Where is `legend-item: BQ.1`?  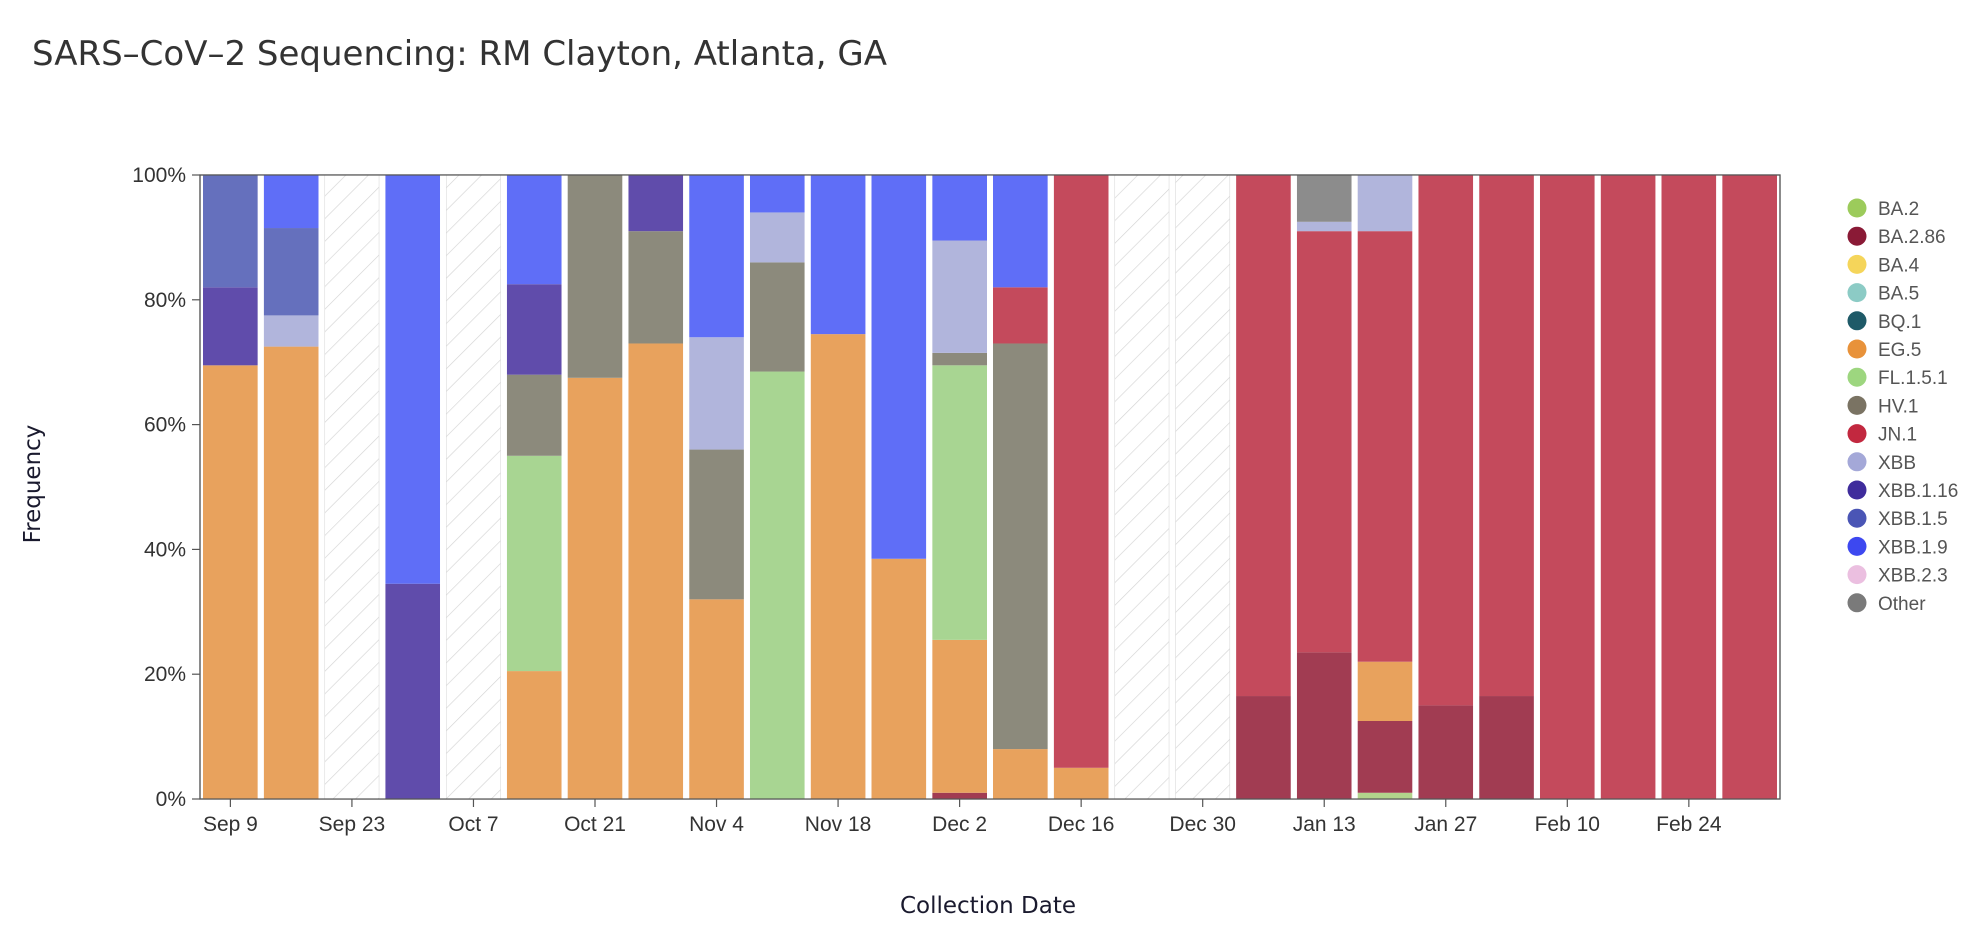 legend-item: BQ.1 is located at coordinates (1884, 322).